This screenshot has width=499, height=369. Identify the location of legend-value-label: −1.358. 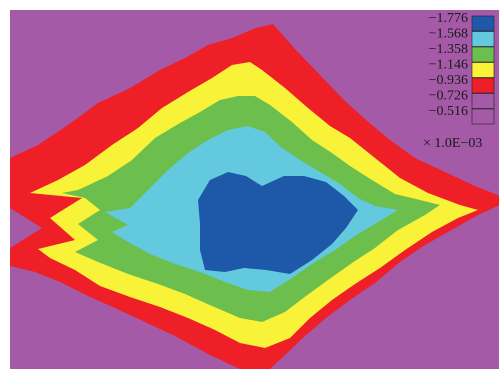
(448, 49).